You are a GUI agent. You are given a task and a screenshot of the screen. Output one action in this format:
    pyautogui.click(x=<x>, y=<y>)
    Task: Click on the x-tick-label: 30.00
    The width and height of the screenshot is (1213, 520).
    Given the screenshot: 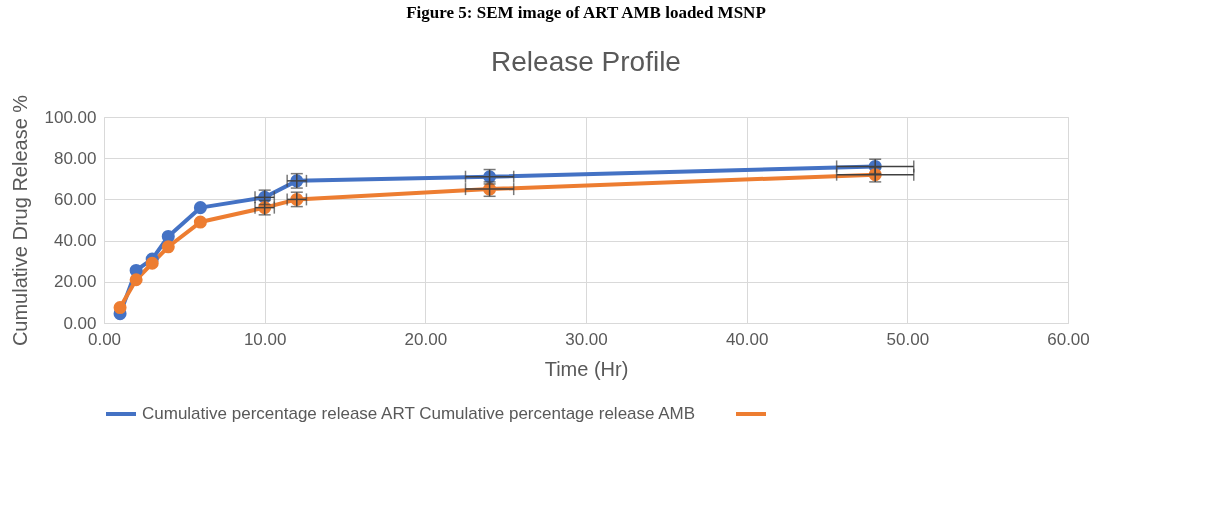 What is the action you would take?
    pyautogui.click(x=586, y=339)
    